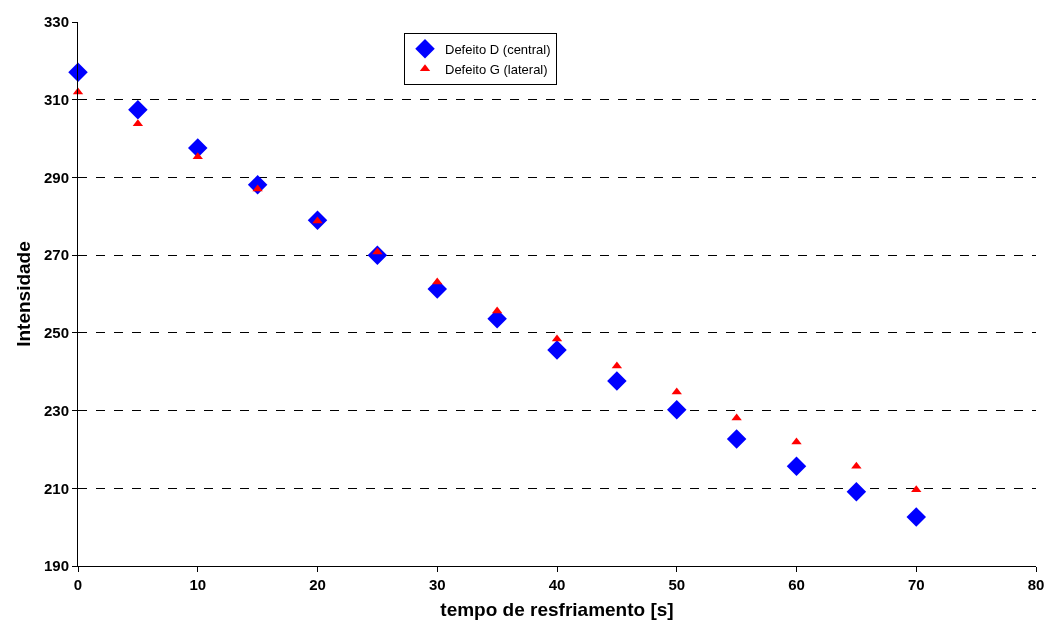 The height and width of the screenshot is (638, 1056). What do you see at coordinates (557, 584) in the screenshot?
I see `x-tick-label: 40` at bounding box center [557, 584].